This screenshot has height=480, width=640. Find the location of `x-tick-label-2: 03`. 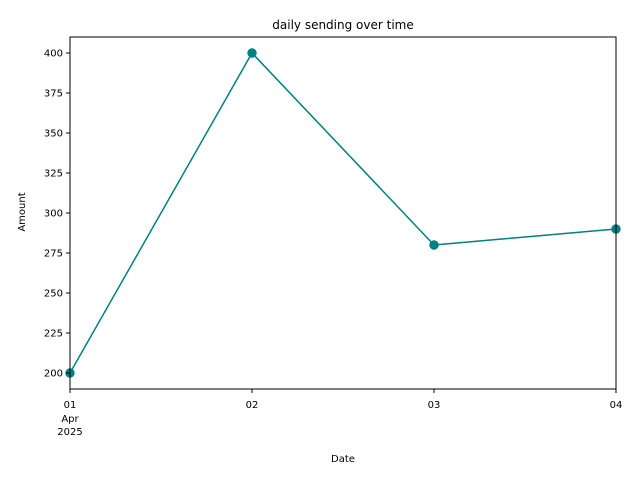

x-tick-label-2: 03 is located at coordinates (434, 405).